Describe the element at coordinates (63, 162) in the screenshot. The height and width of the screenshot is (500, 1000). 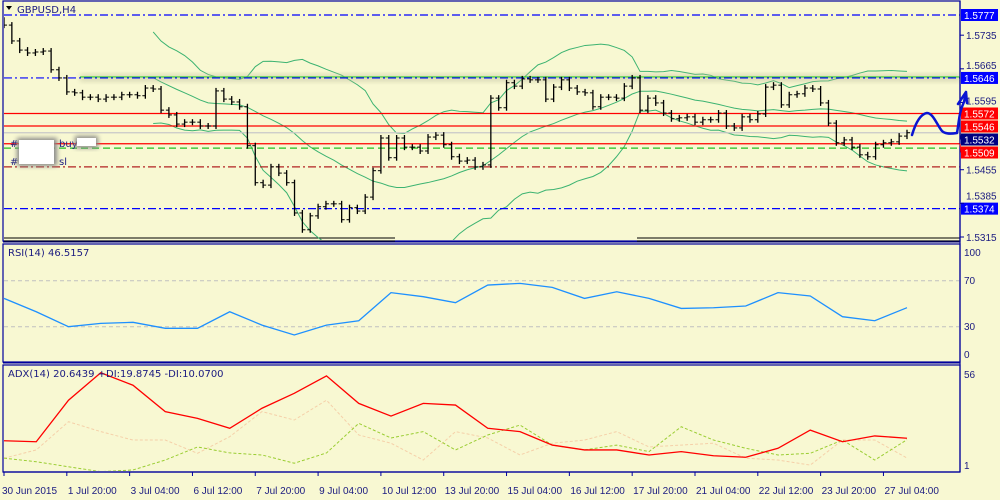
I see `sl-order-label: sl` at that location.